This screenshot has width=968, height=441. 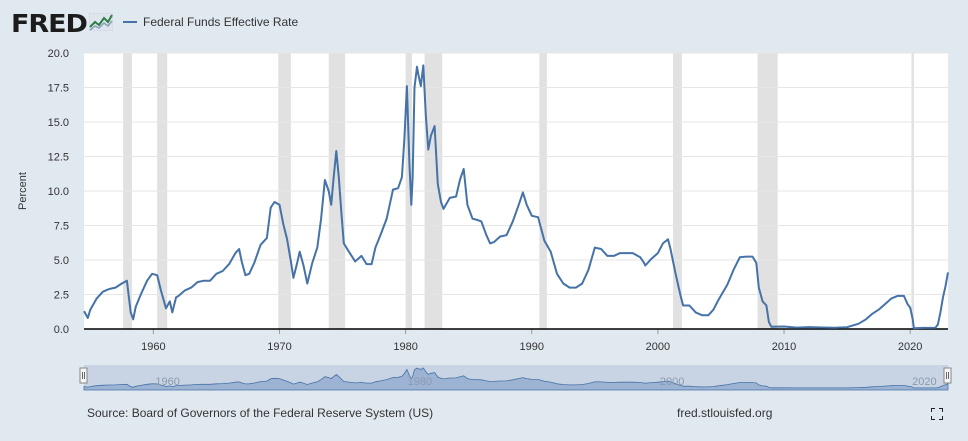 What do you see at coordinates (545, 382) in the screenshot?
I see `navigator-labels: 1960 1980 2000 2020` at bounding box center [545, 382].